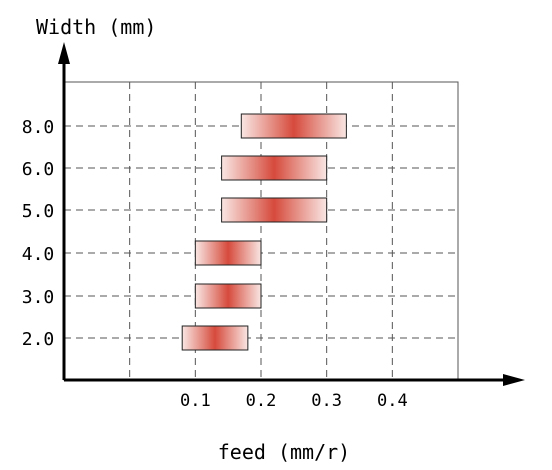 This screenshot has height=470, width=552. What do you see at coordinates (38, 297) in the screenshot?
I see `y-tick-label: 3.0` at bounding box center [38, 297].